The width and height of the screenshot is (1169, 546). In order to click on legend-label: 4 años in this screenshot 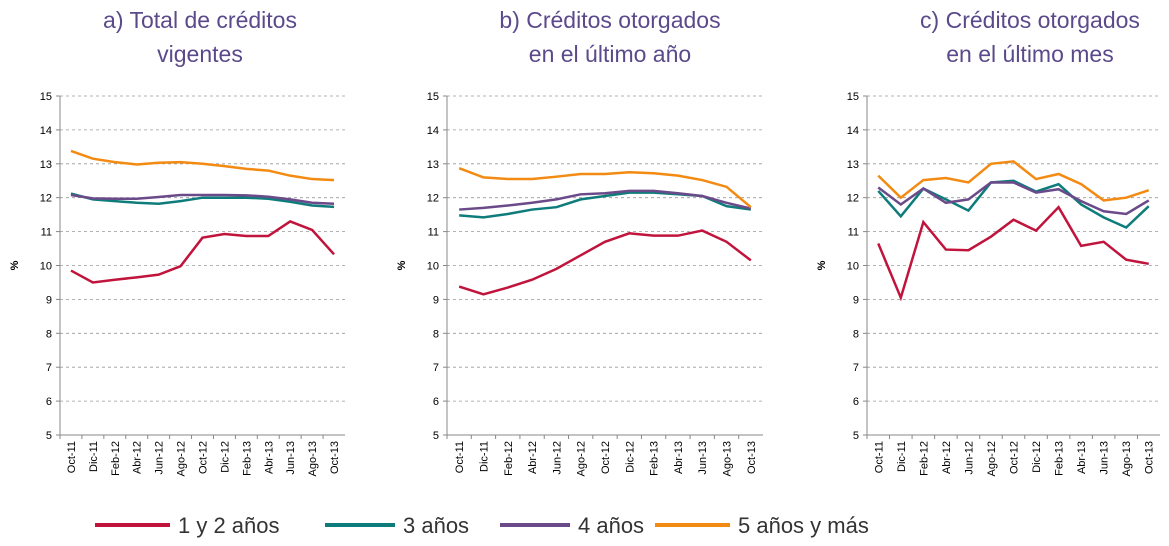, I will do `click(611, 525)`.